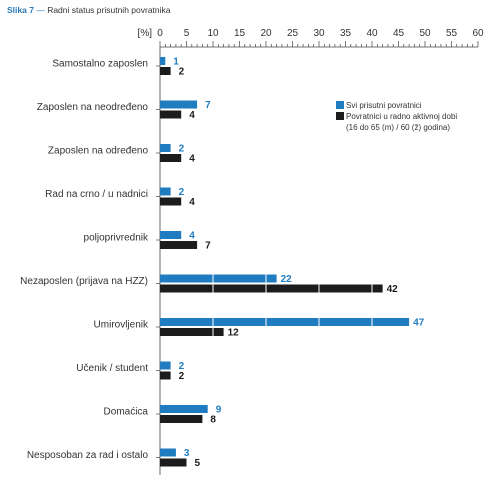 The height and width of the screenshot is (486, 493). I want to click on category-label: Učenik / student, so click(112, 368).